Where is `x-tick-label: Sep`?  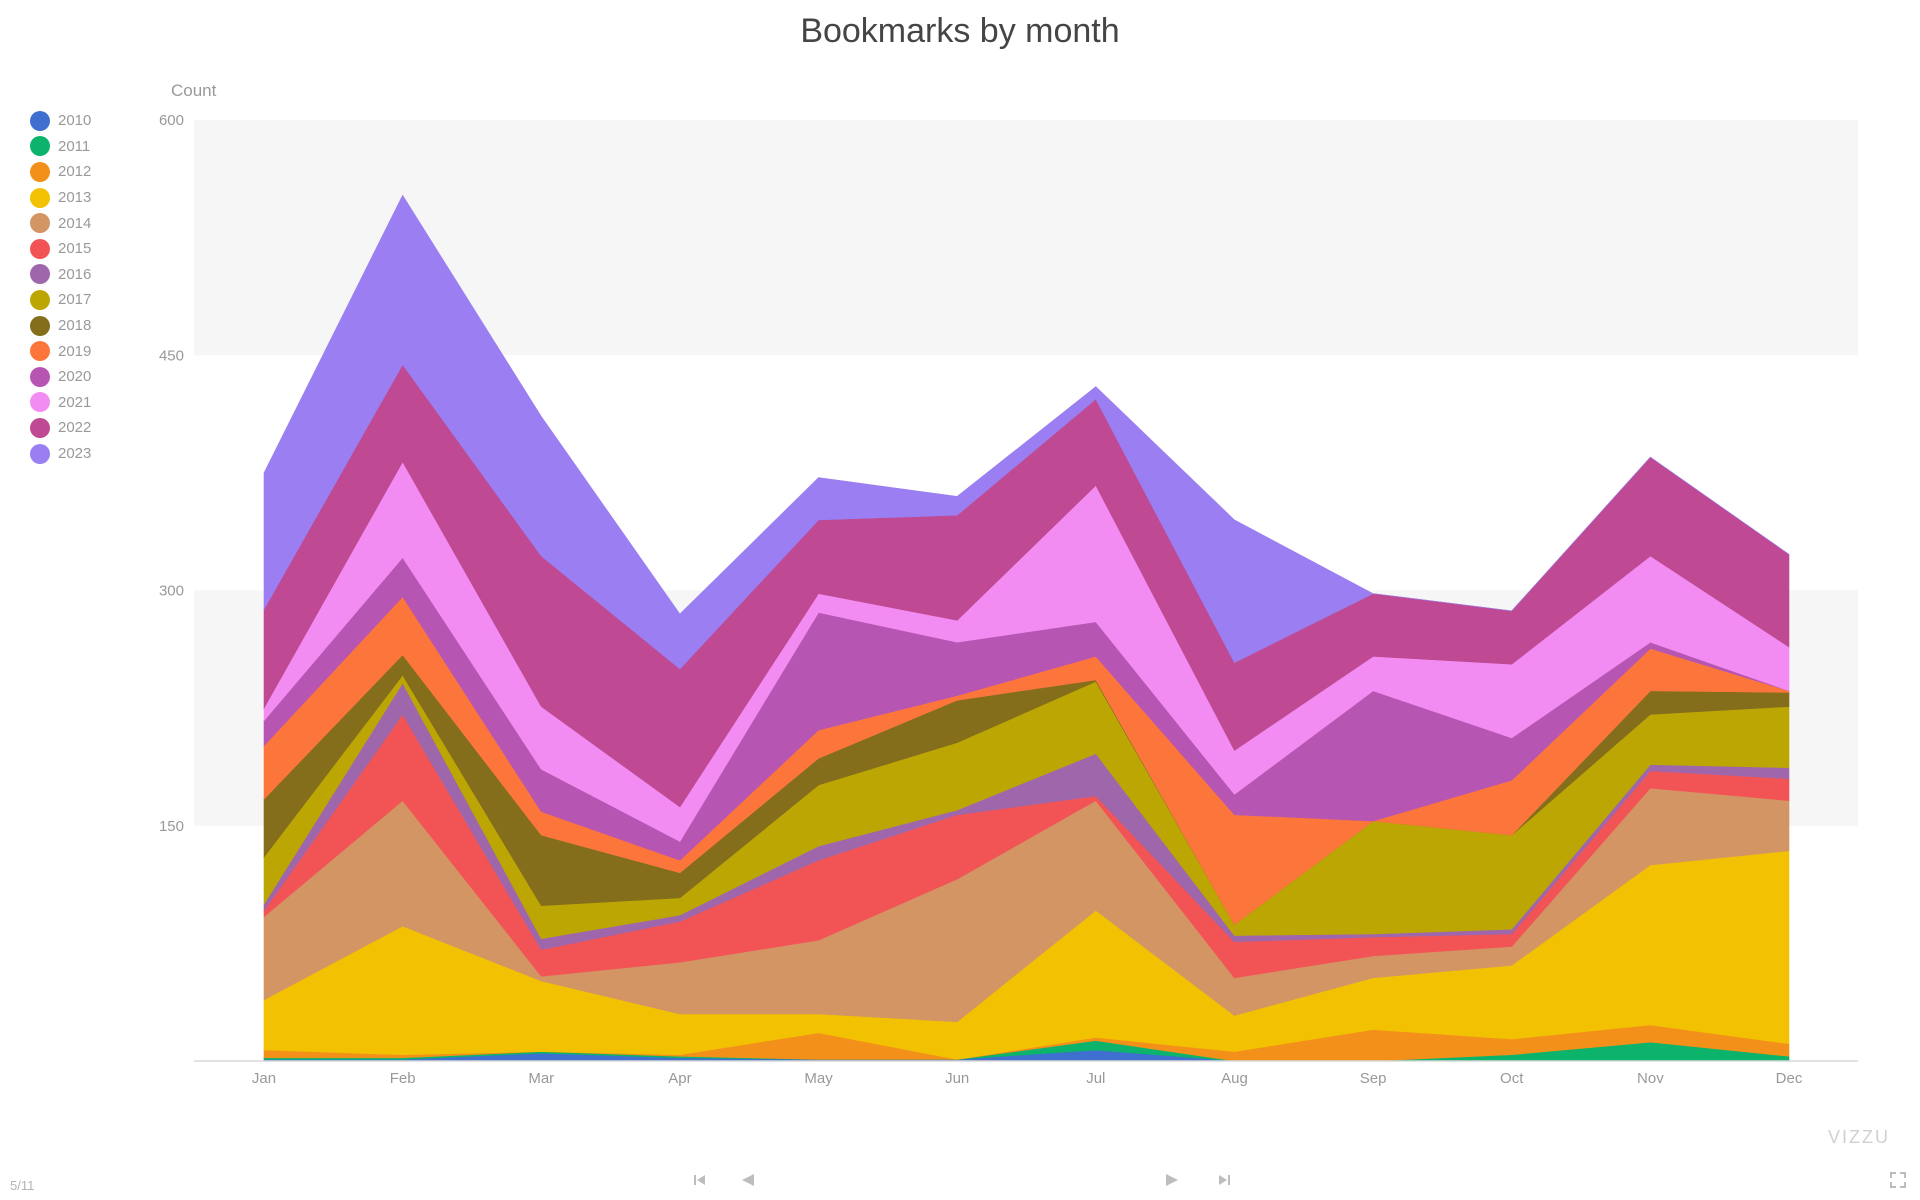
x-tick-label: Sep is located at coordinates (1373, 1078).